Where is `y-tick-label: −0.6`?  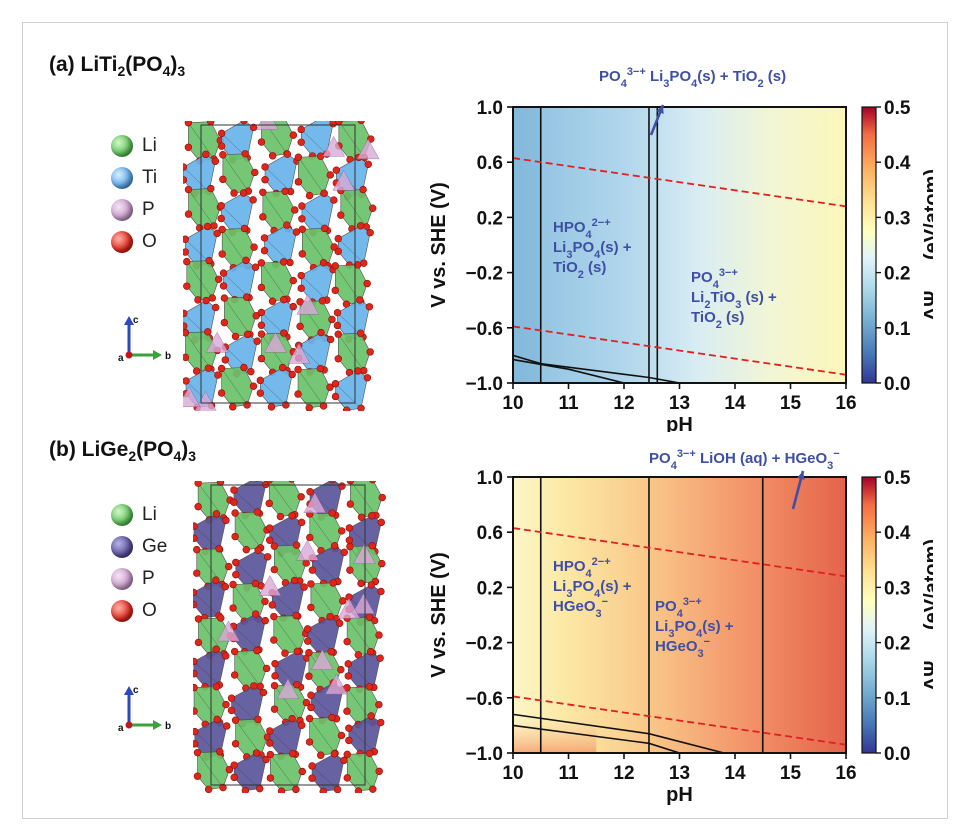
y-tick-label: −0.6 is located at coordinates (484, 699).